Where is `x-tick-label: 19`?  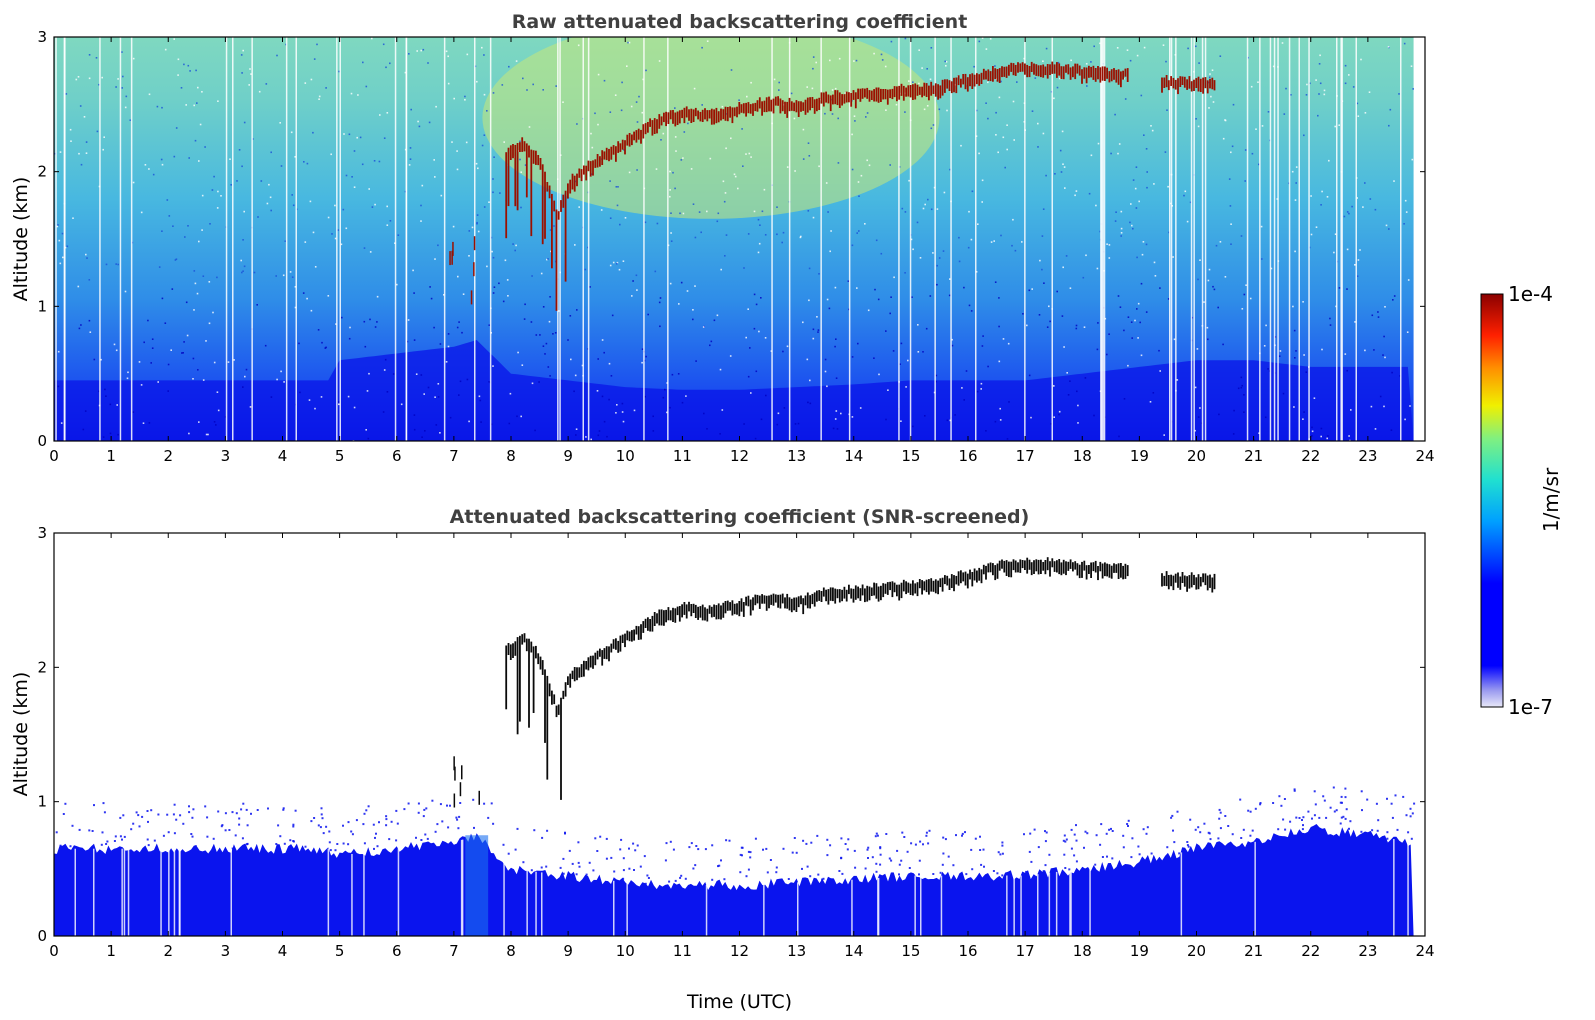
x-tick-label: 19 is located at coordinates (1139, 951).